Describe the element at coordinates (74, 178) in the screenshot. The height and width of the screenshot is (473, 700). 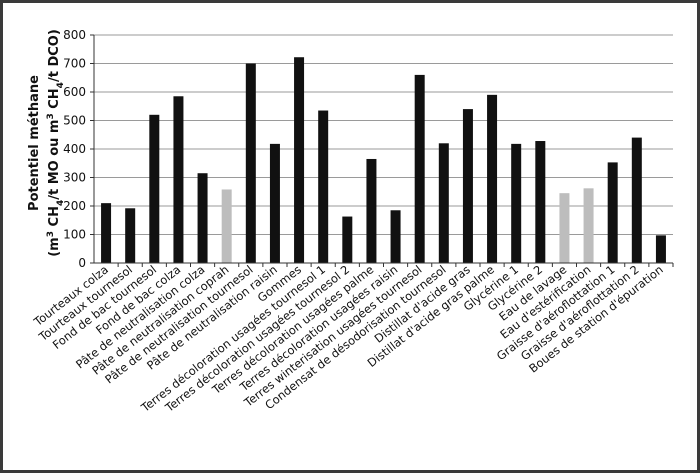
I see `y-tick-label: 300` at that location.